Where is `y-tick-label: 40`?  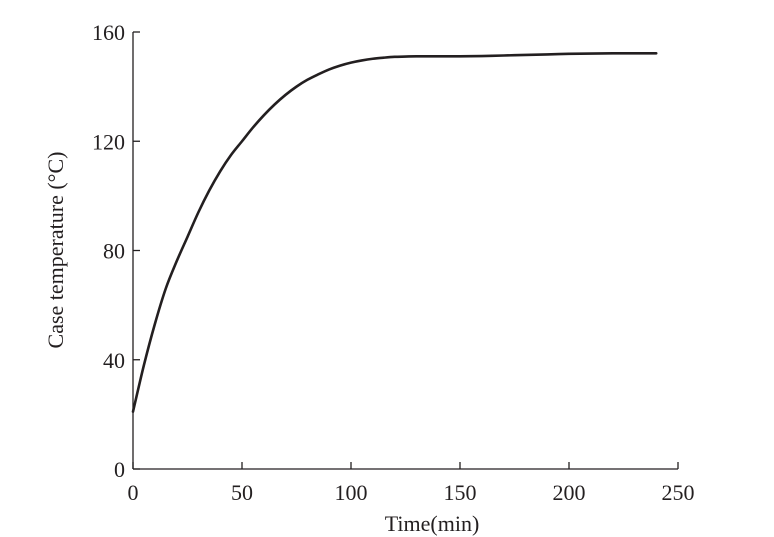 y-tick-label: 40 is located at coordinates (114, 360).